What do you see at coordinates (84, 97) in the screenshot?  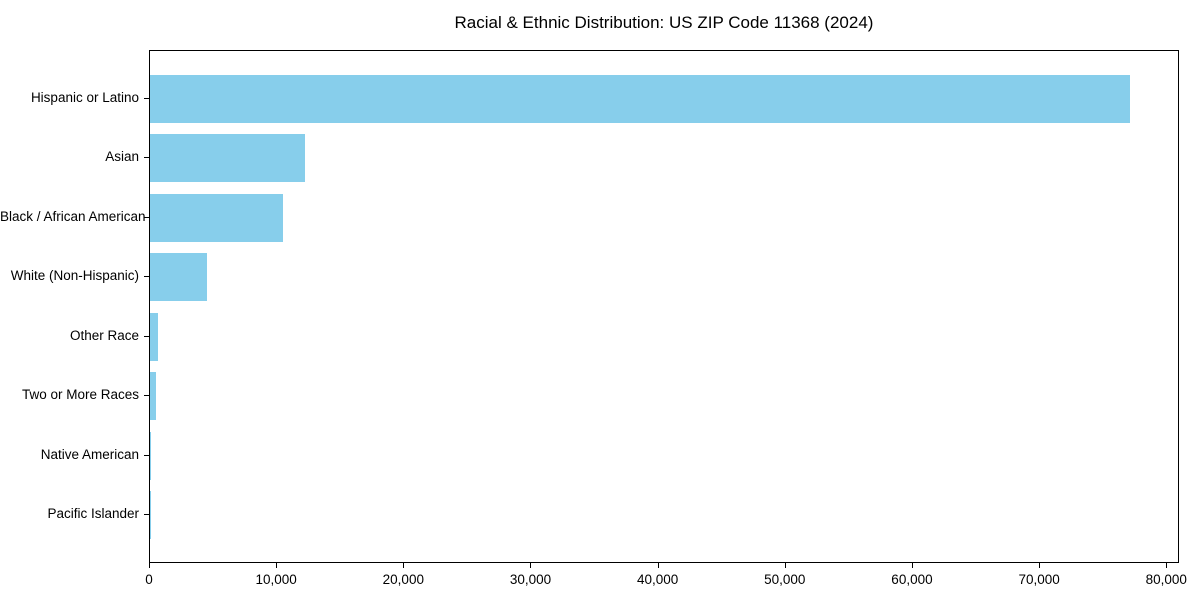 I see `y-tick-label-hispanic-or-latino: Hispanic or Latino` at bounding box center [84, 97].